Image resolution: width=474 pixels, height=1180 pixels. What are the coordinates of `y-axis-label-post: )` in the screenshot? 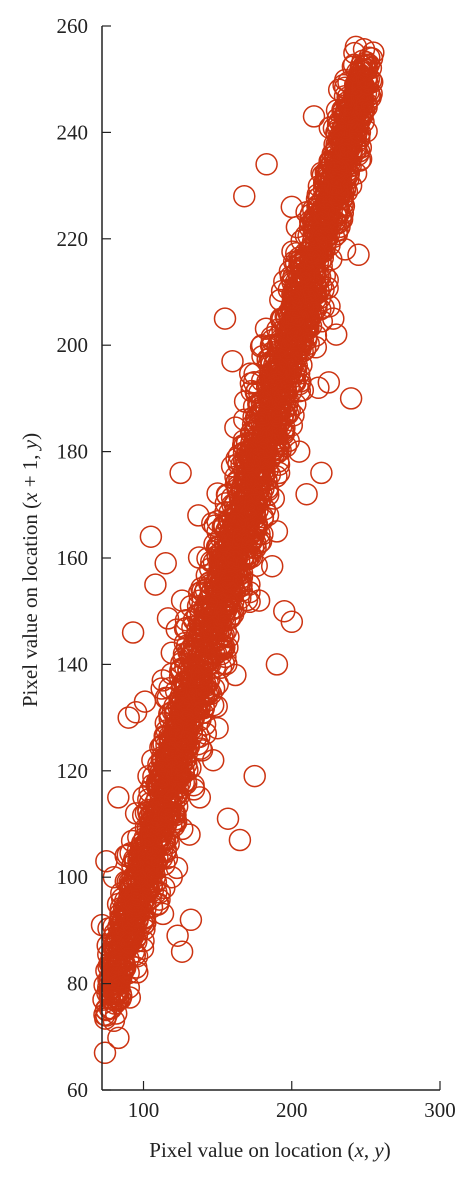 It's located at (30, 436).